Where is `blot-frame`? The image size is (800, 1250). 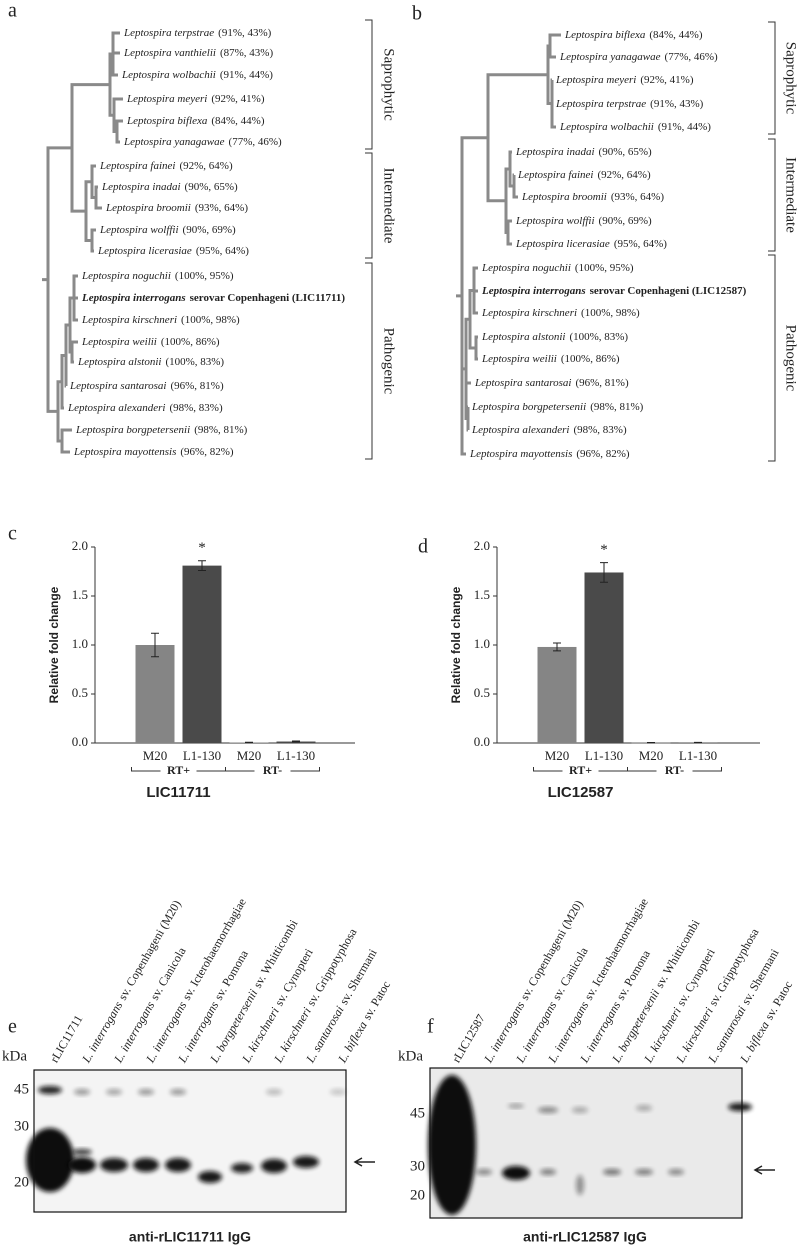 blot-frame is located at coordinates (190, 1141).